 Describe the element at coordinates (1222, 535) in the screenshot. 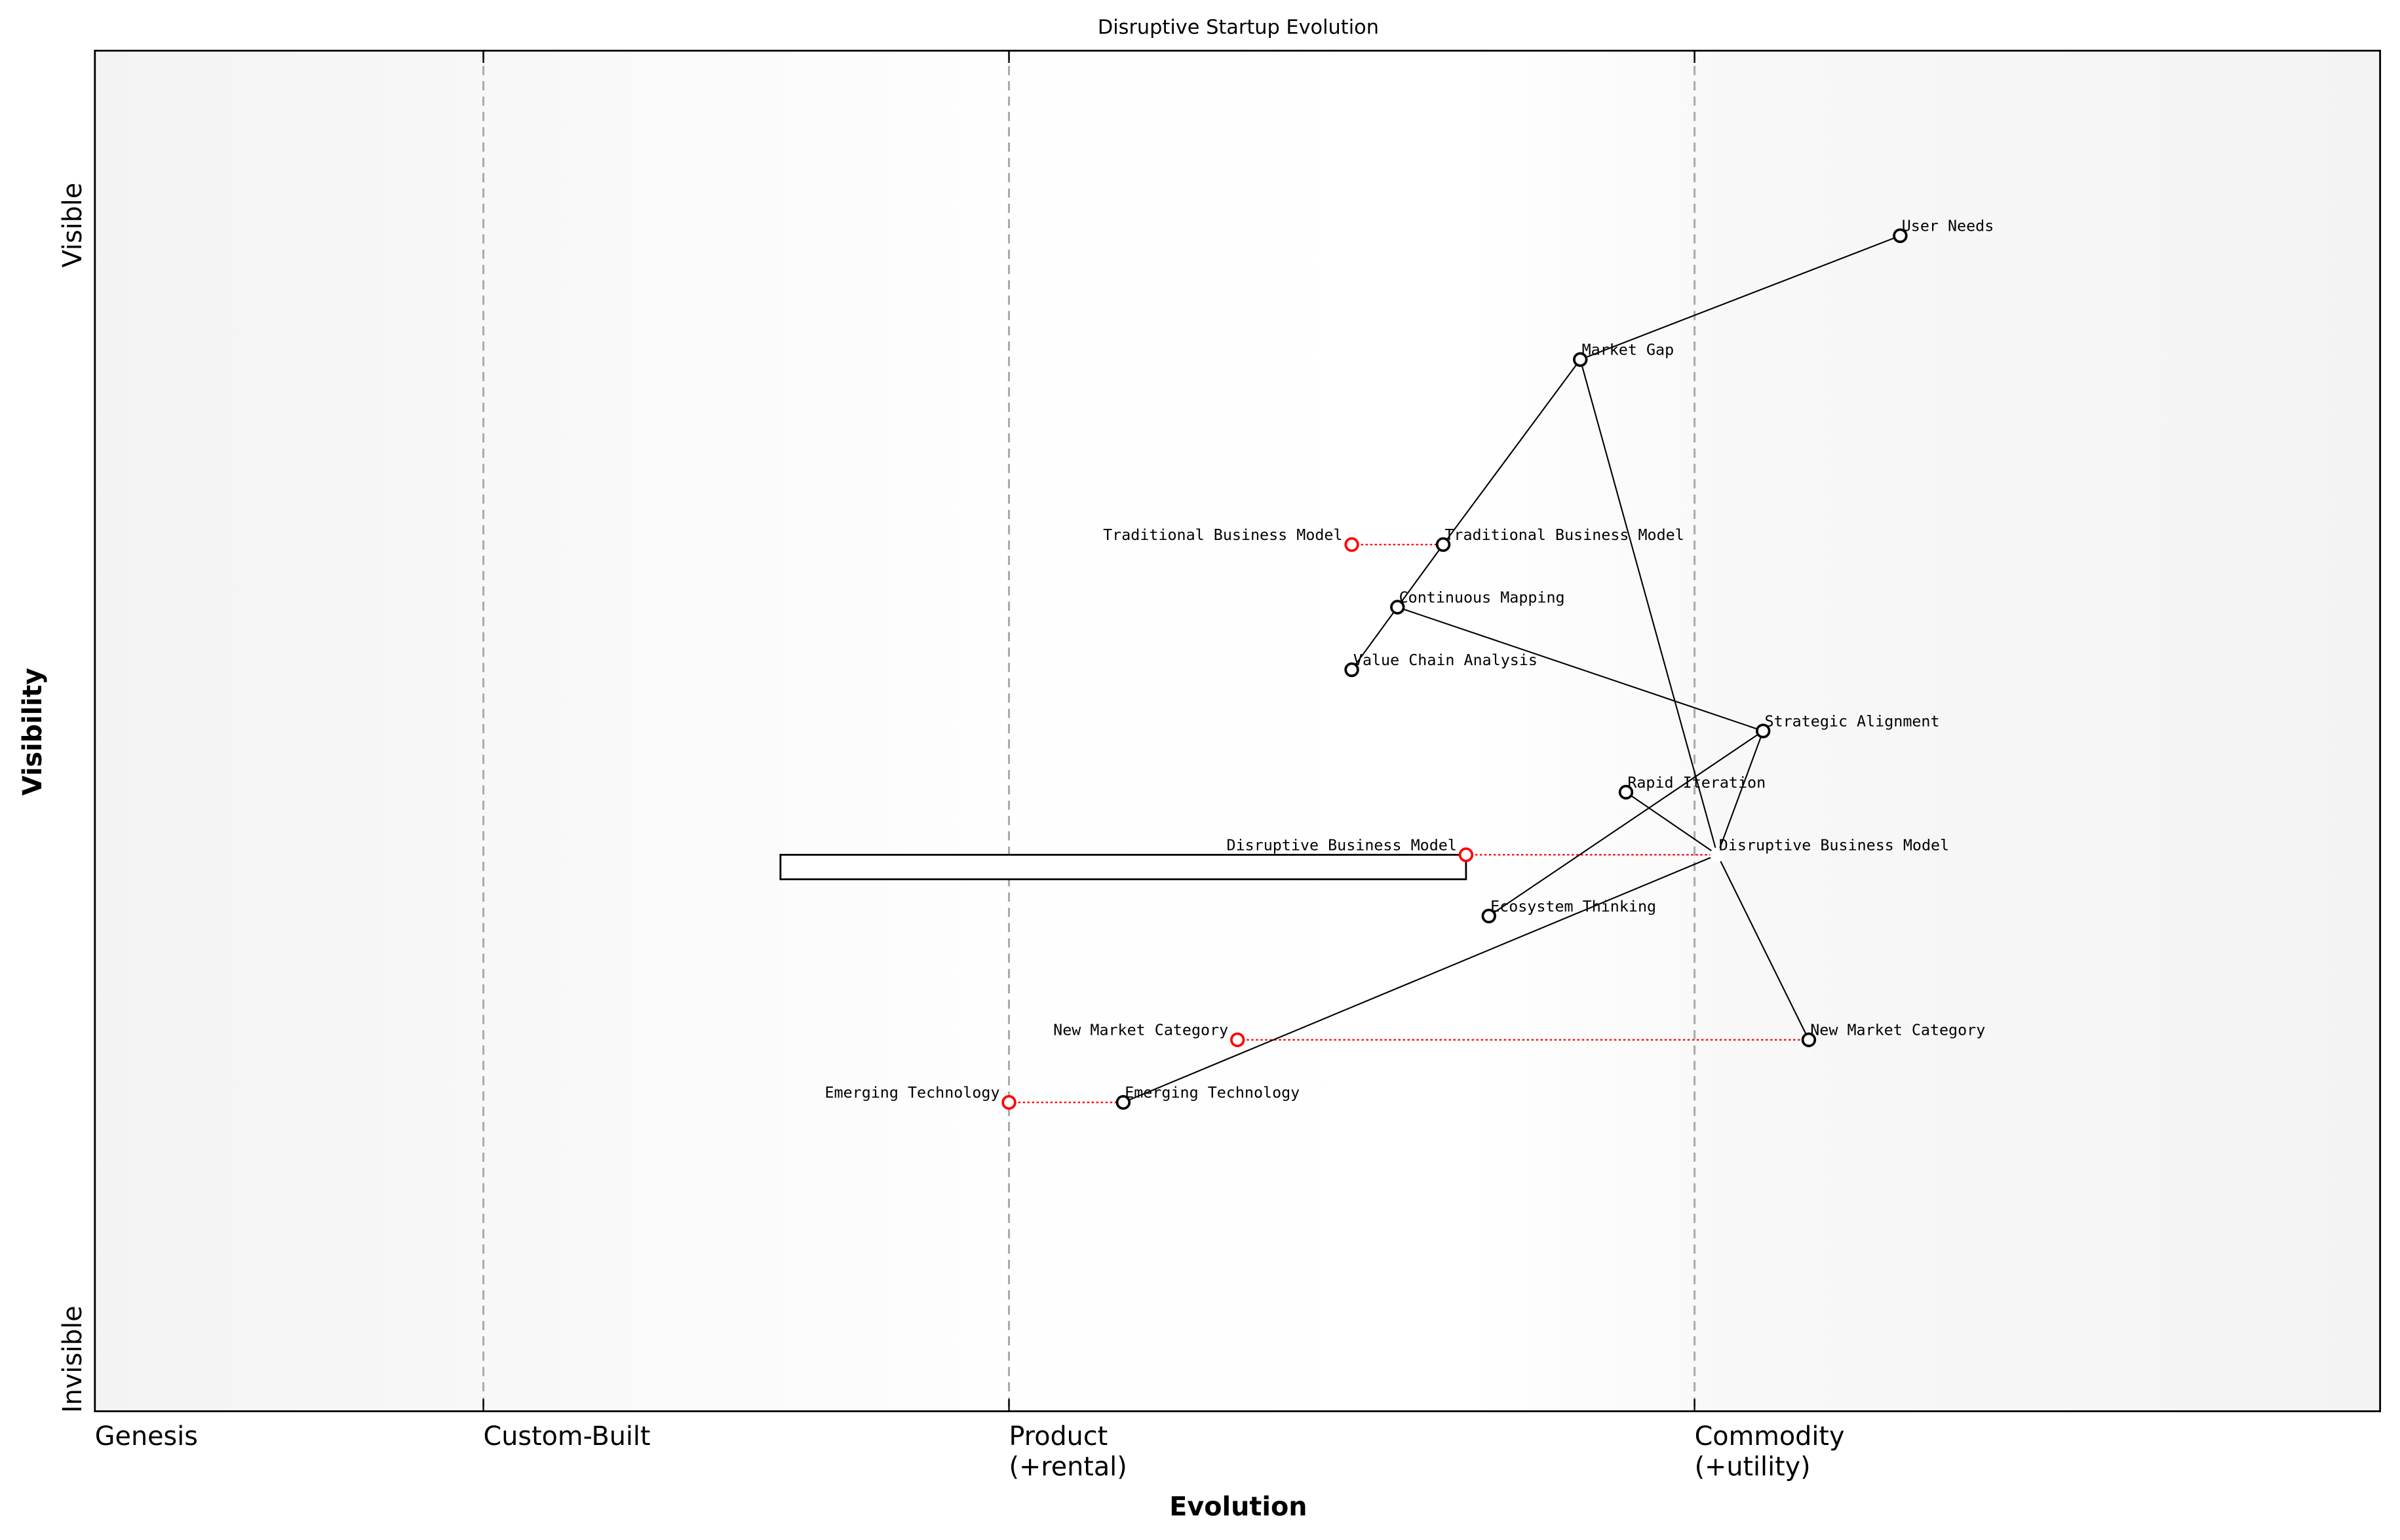

I see `evolution-origin-label: Traditional Business Model` at that location.